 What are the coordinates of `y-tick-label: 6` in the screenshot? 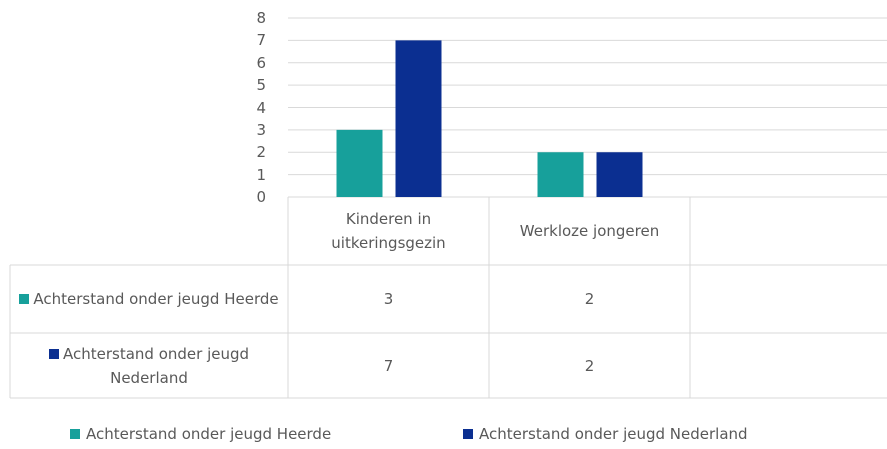 It's located at (261, 62).